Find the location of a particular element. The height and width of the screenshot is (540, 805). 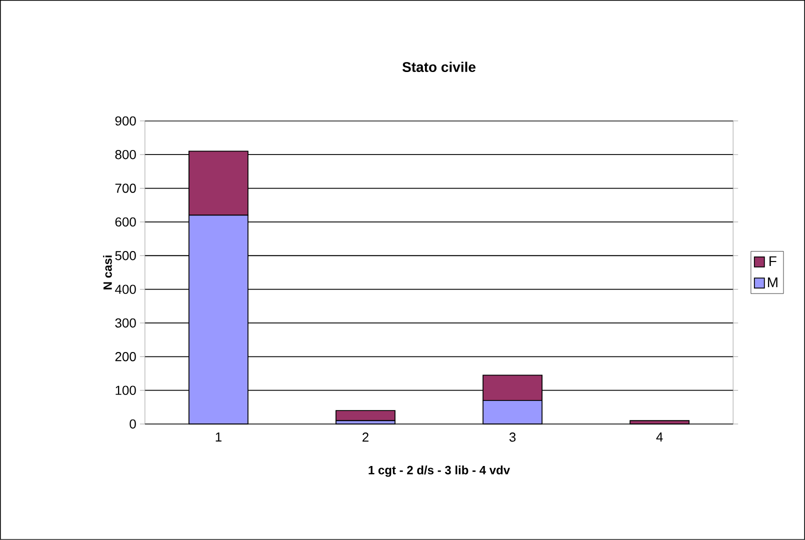

y-axis-title: N casi is located at coordinates (107, 273).